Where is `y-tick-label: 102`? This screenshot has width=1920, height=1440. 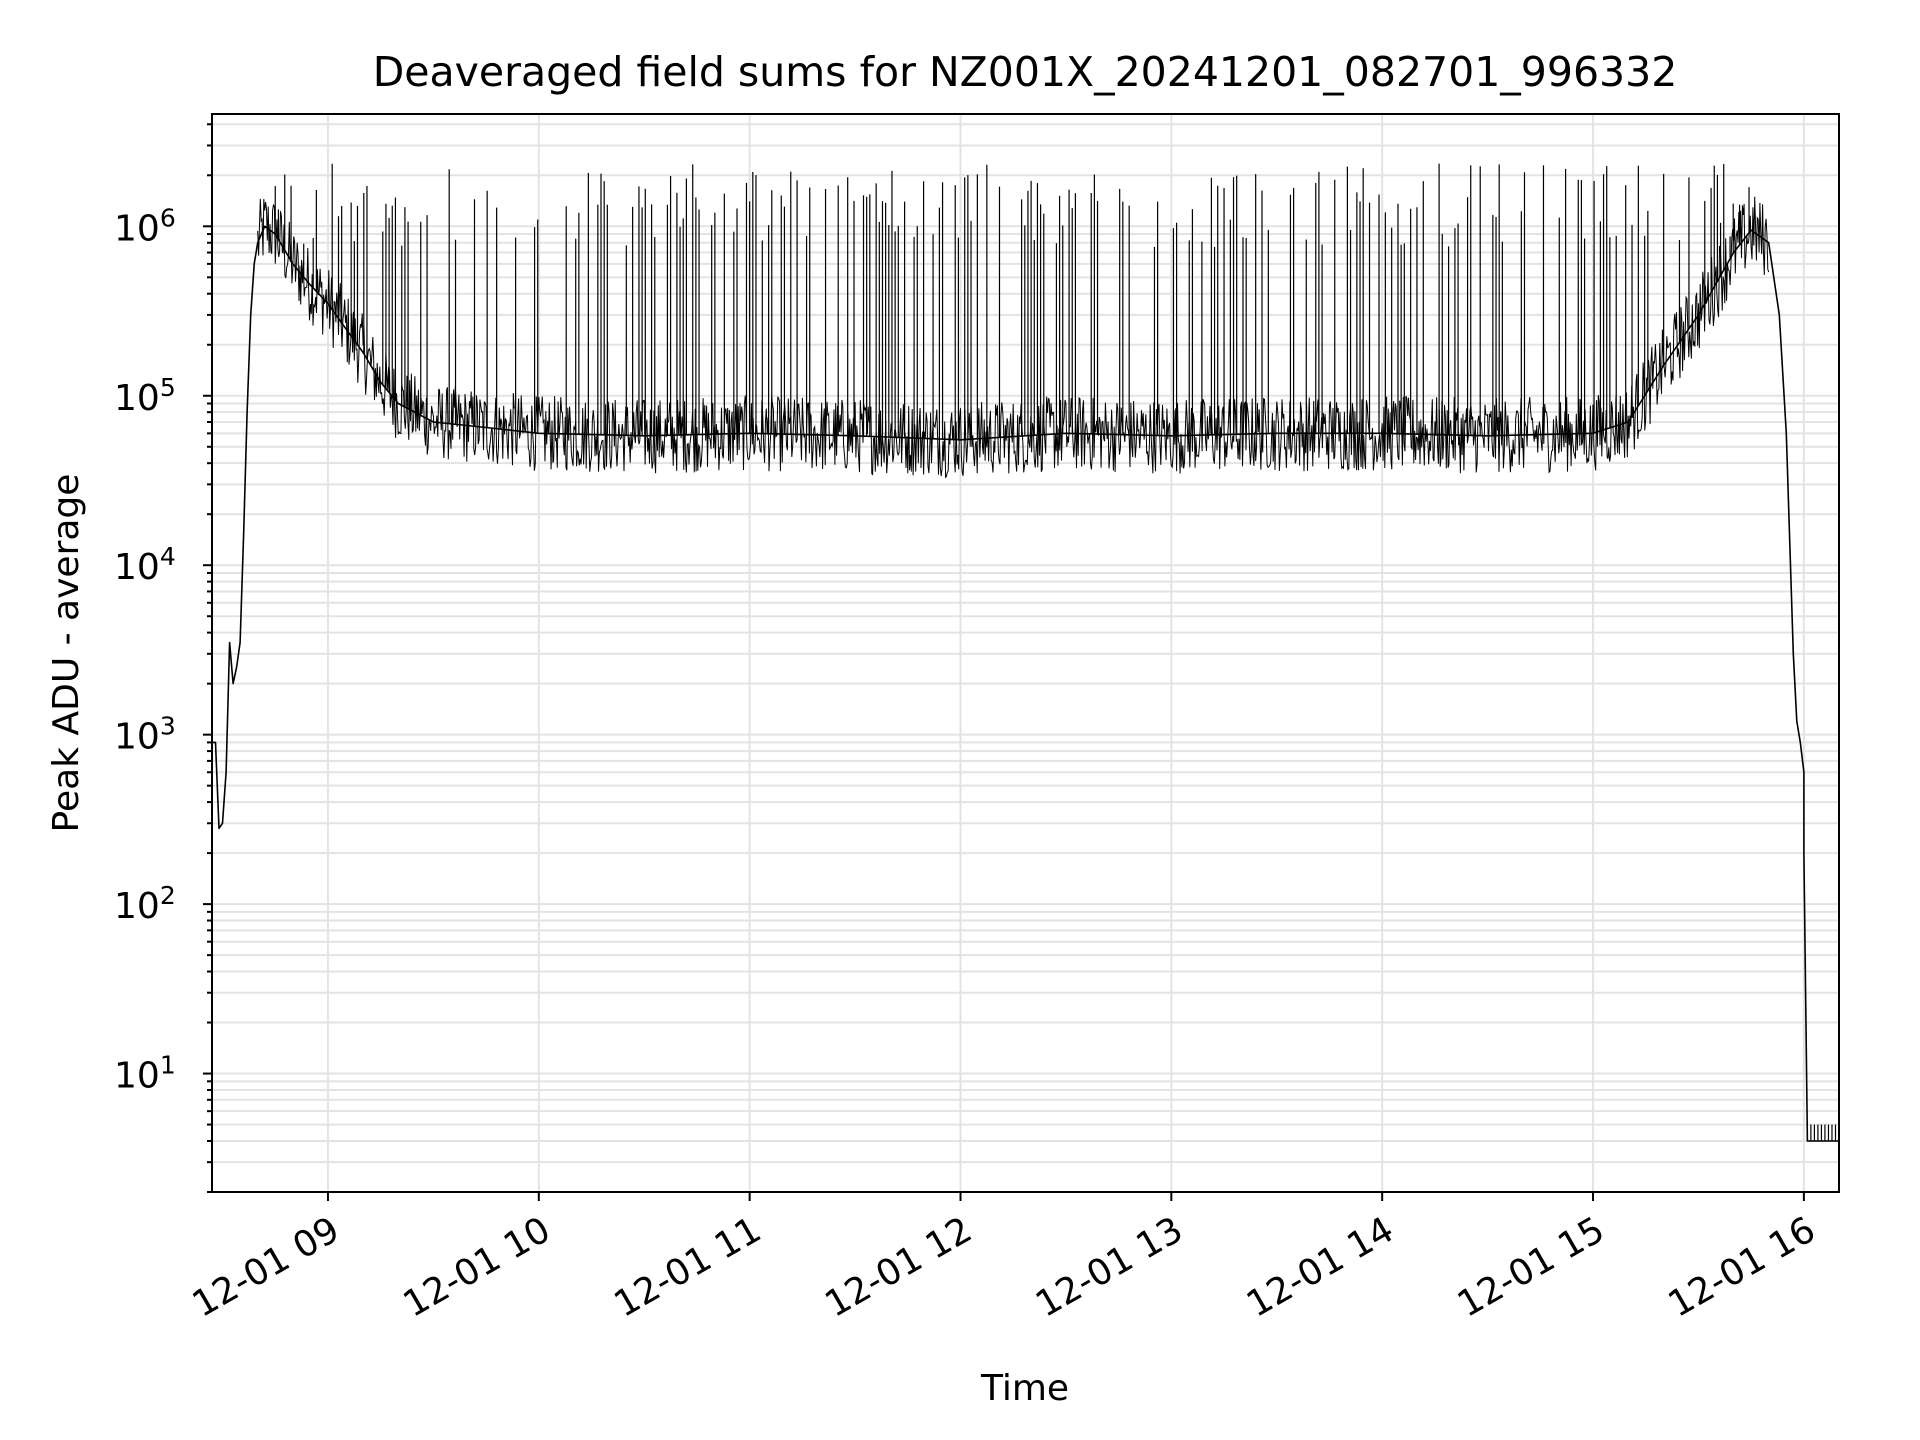 y-tick-label: 102 is located at coordinates (145, 904).